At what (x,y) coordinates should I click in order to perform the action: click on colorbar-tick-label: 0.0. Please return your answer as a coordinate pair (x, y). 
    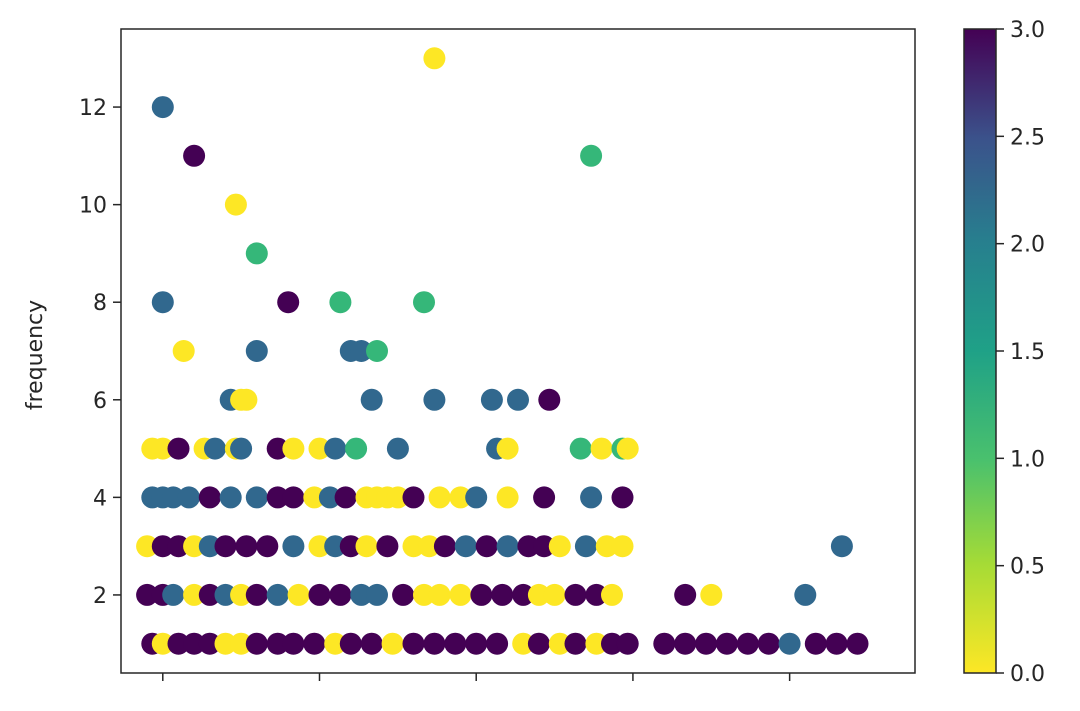
    Looking at the image, I should click on (1027, 674).